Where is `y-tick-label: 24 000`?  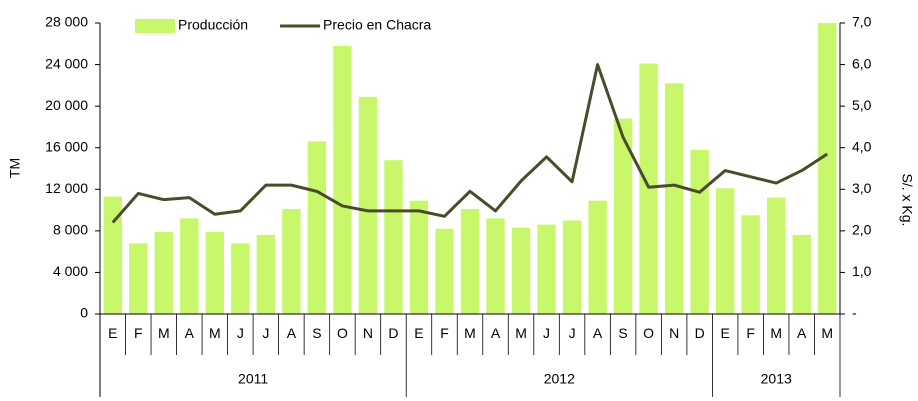 y-tick-label: 24 000 is located at coordinates (66, 63).